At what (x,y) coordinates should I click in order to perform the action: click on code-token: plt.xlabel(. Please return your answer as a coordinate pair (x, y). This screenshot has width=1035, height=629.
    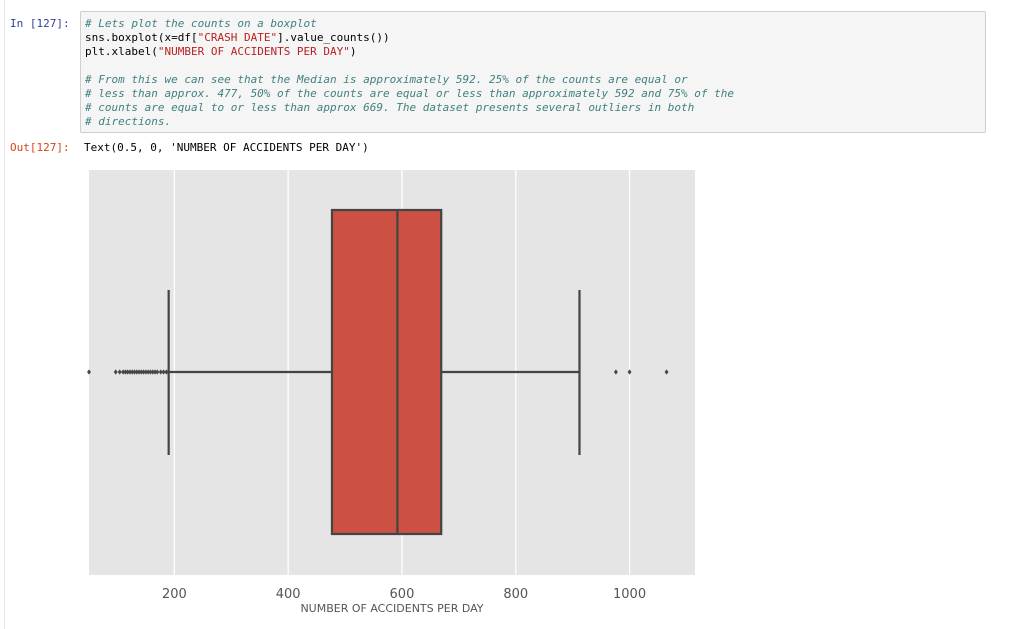
    Looking at the image, I should click on (121, 51).